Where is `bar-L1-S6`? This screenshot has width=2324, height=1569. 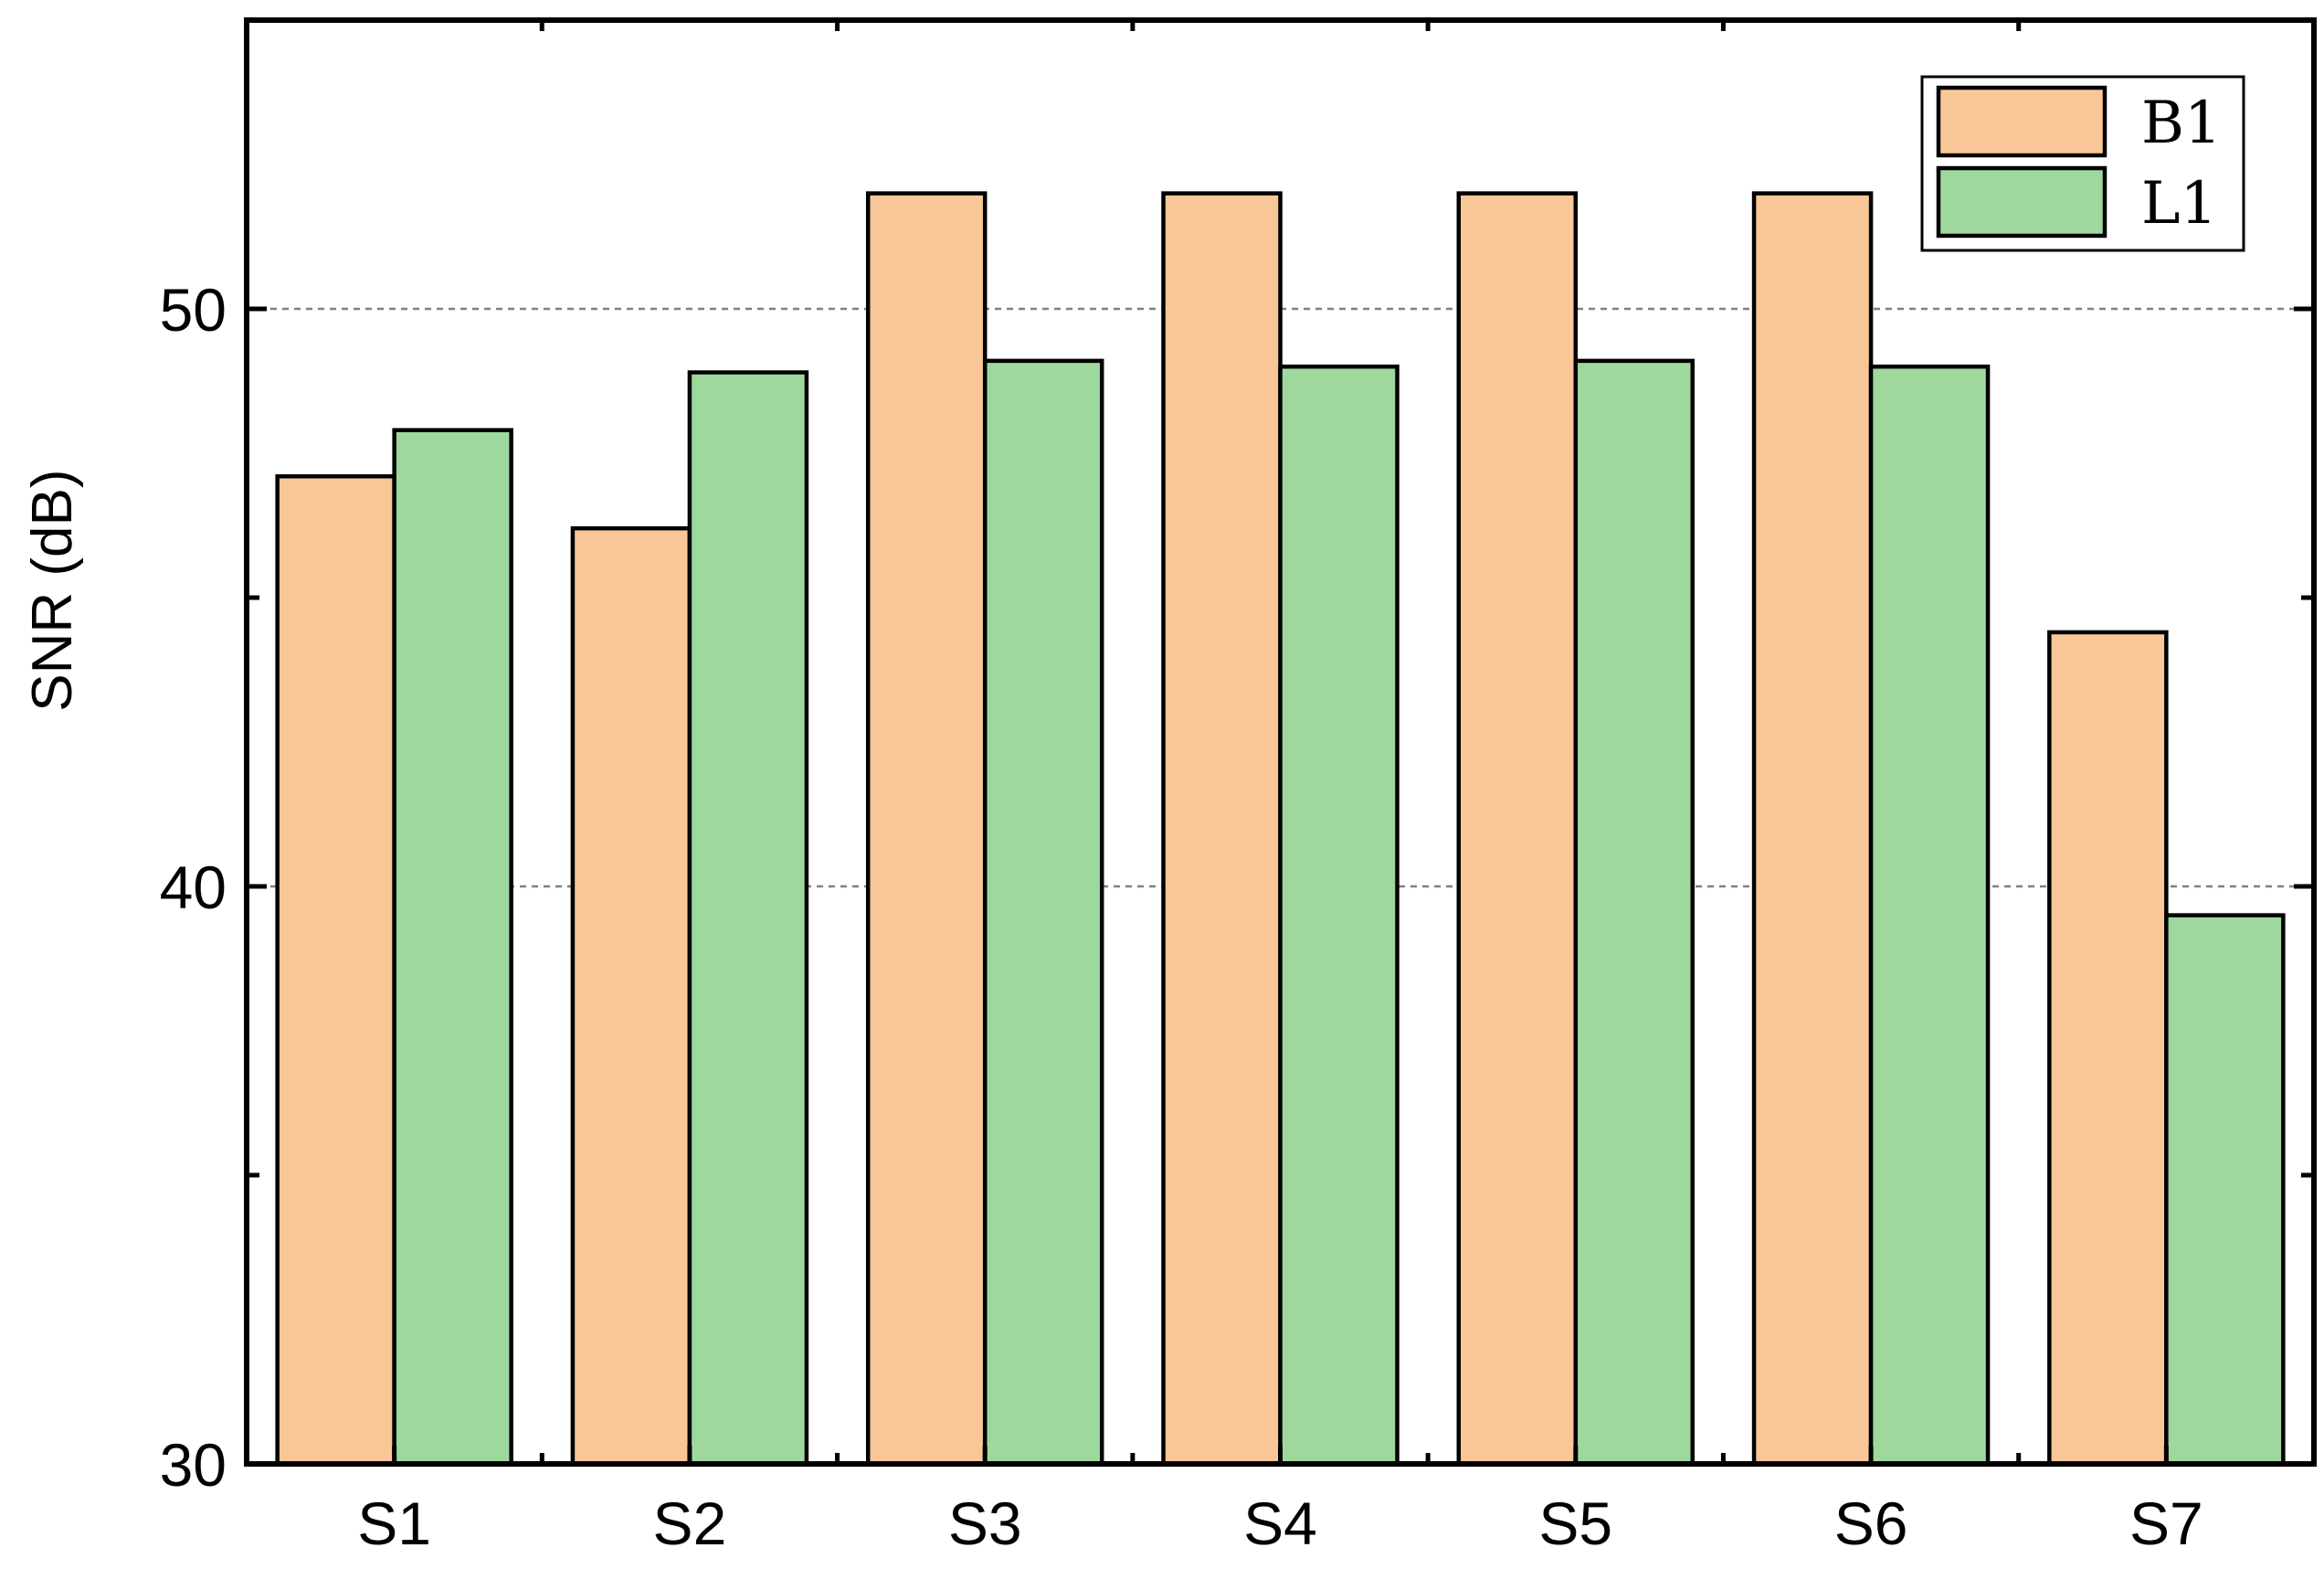 bar-L1-S6 is located at coordinates (1929, 916).